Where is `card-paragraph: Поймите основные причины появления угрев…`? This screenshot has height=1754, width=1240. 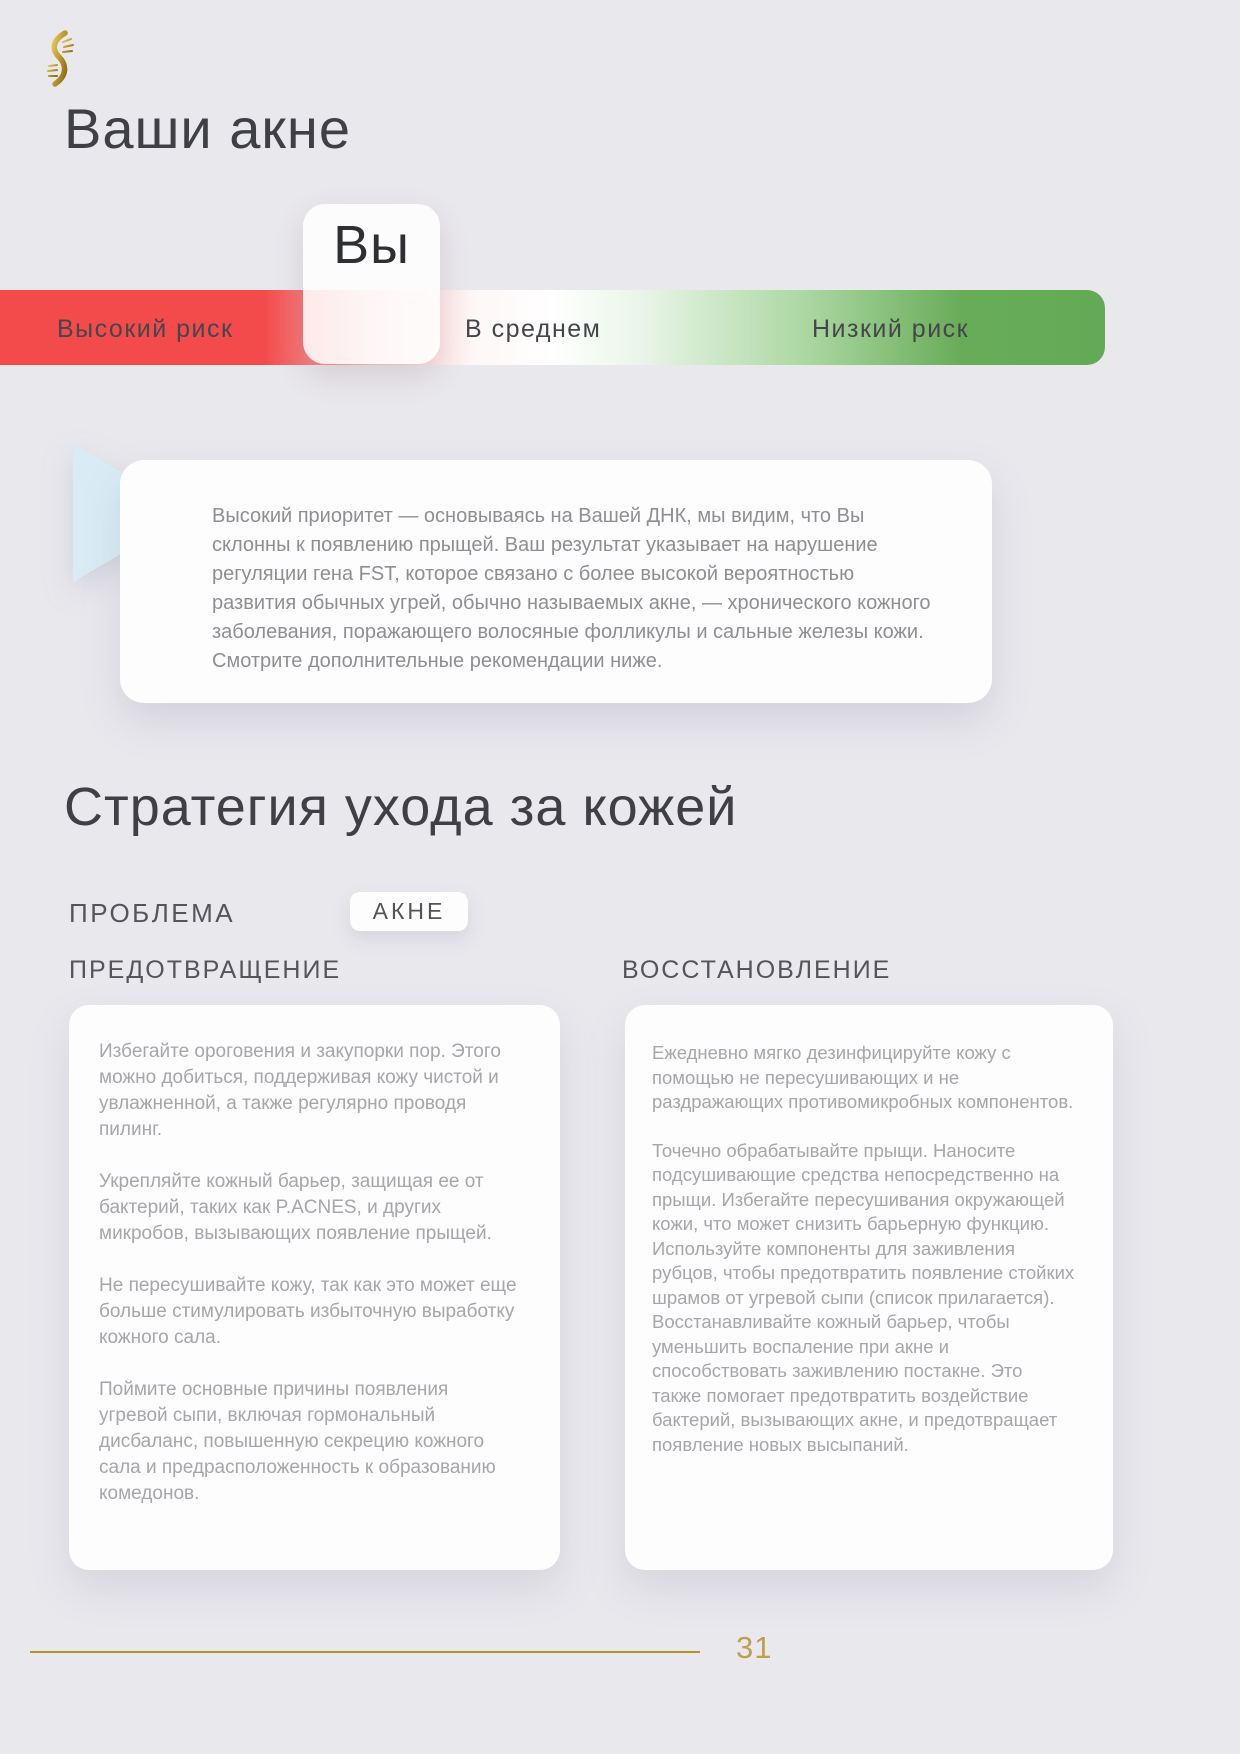 card-paragraph: Поймите основные причины появления угрев… is located at coordinates (297, 1441).